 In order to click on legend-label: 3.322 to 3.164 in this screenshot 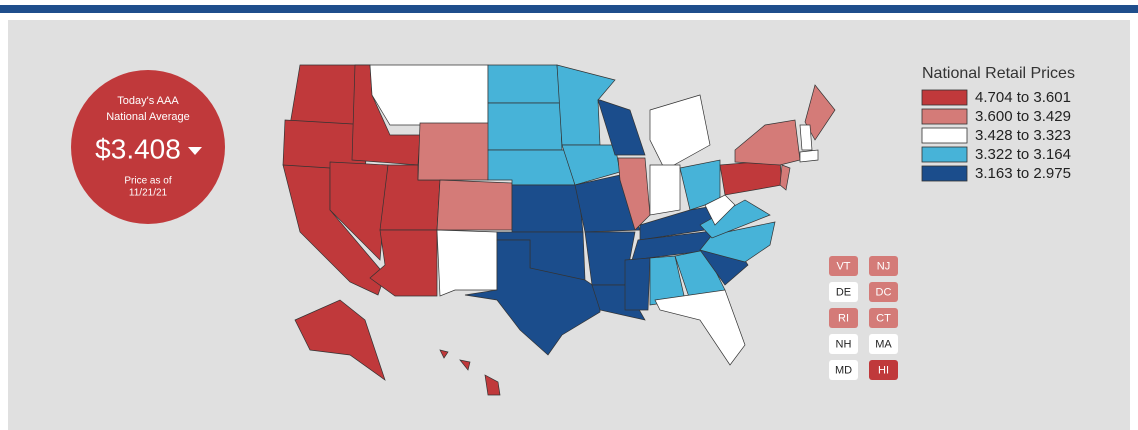, I will do `click(1023, 154)`.